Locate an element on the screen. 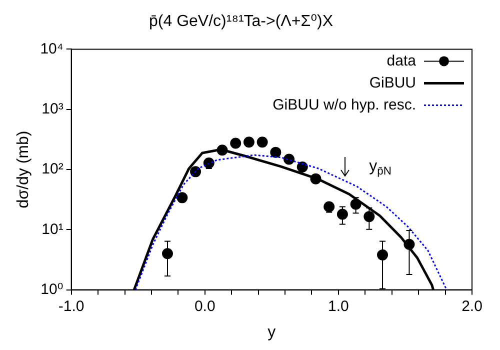  y-tick-label: 10² is located at coordinates (53, 169).